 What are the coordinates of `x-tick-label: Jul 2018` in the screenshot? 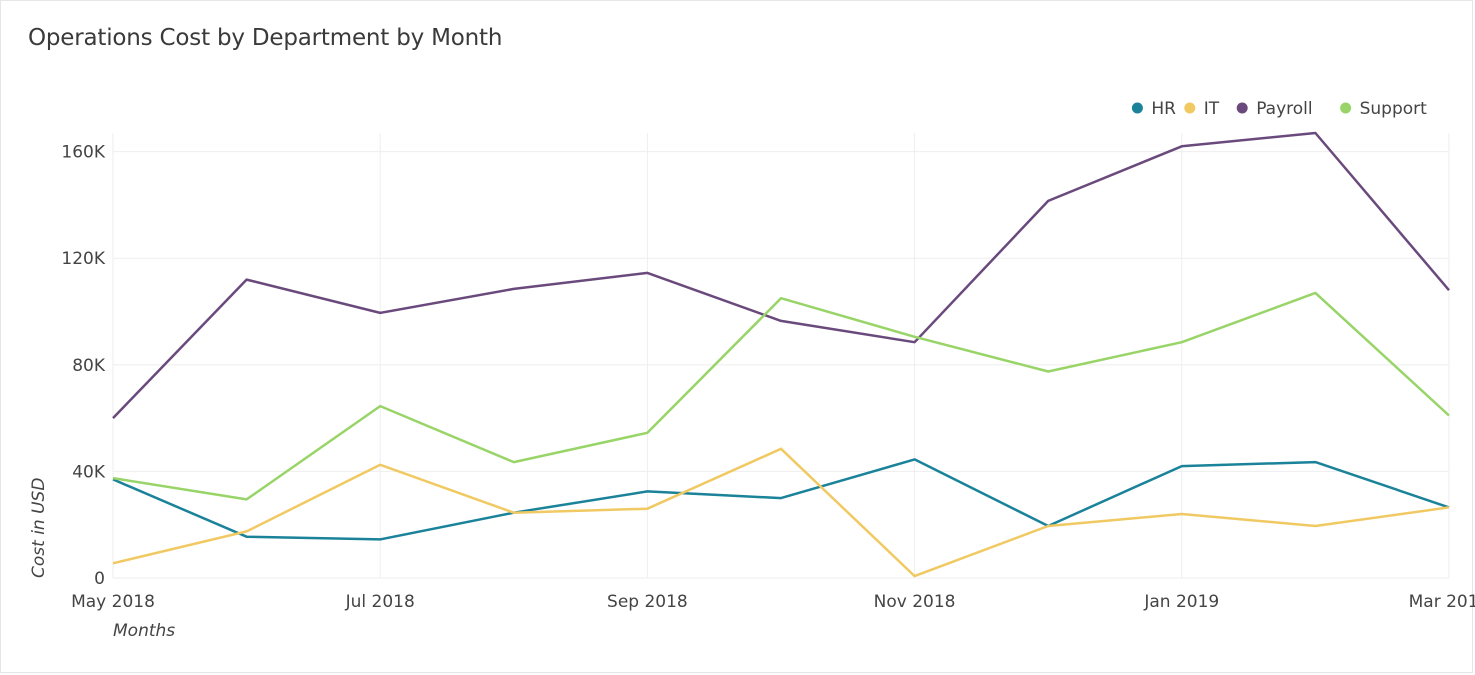 It's located at (380, 602).